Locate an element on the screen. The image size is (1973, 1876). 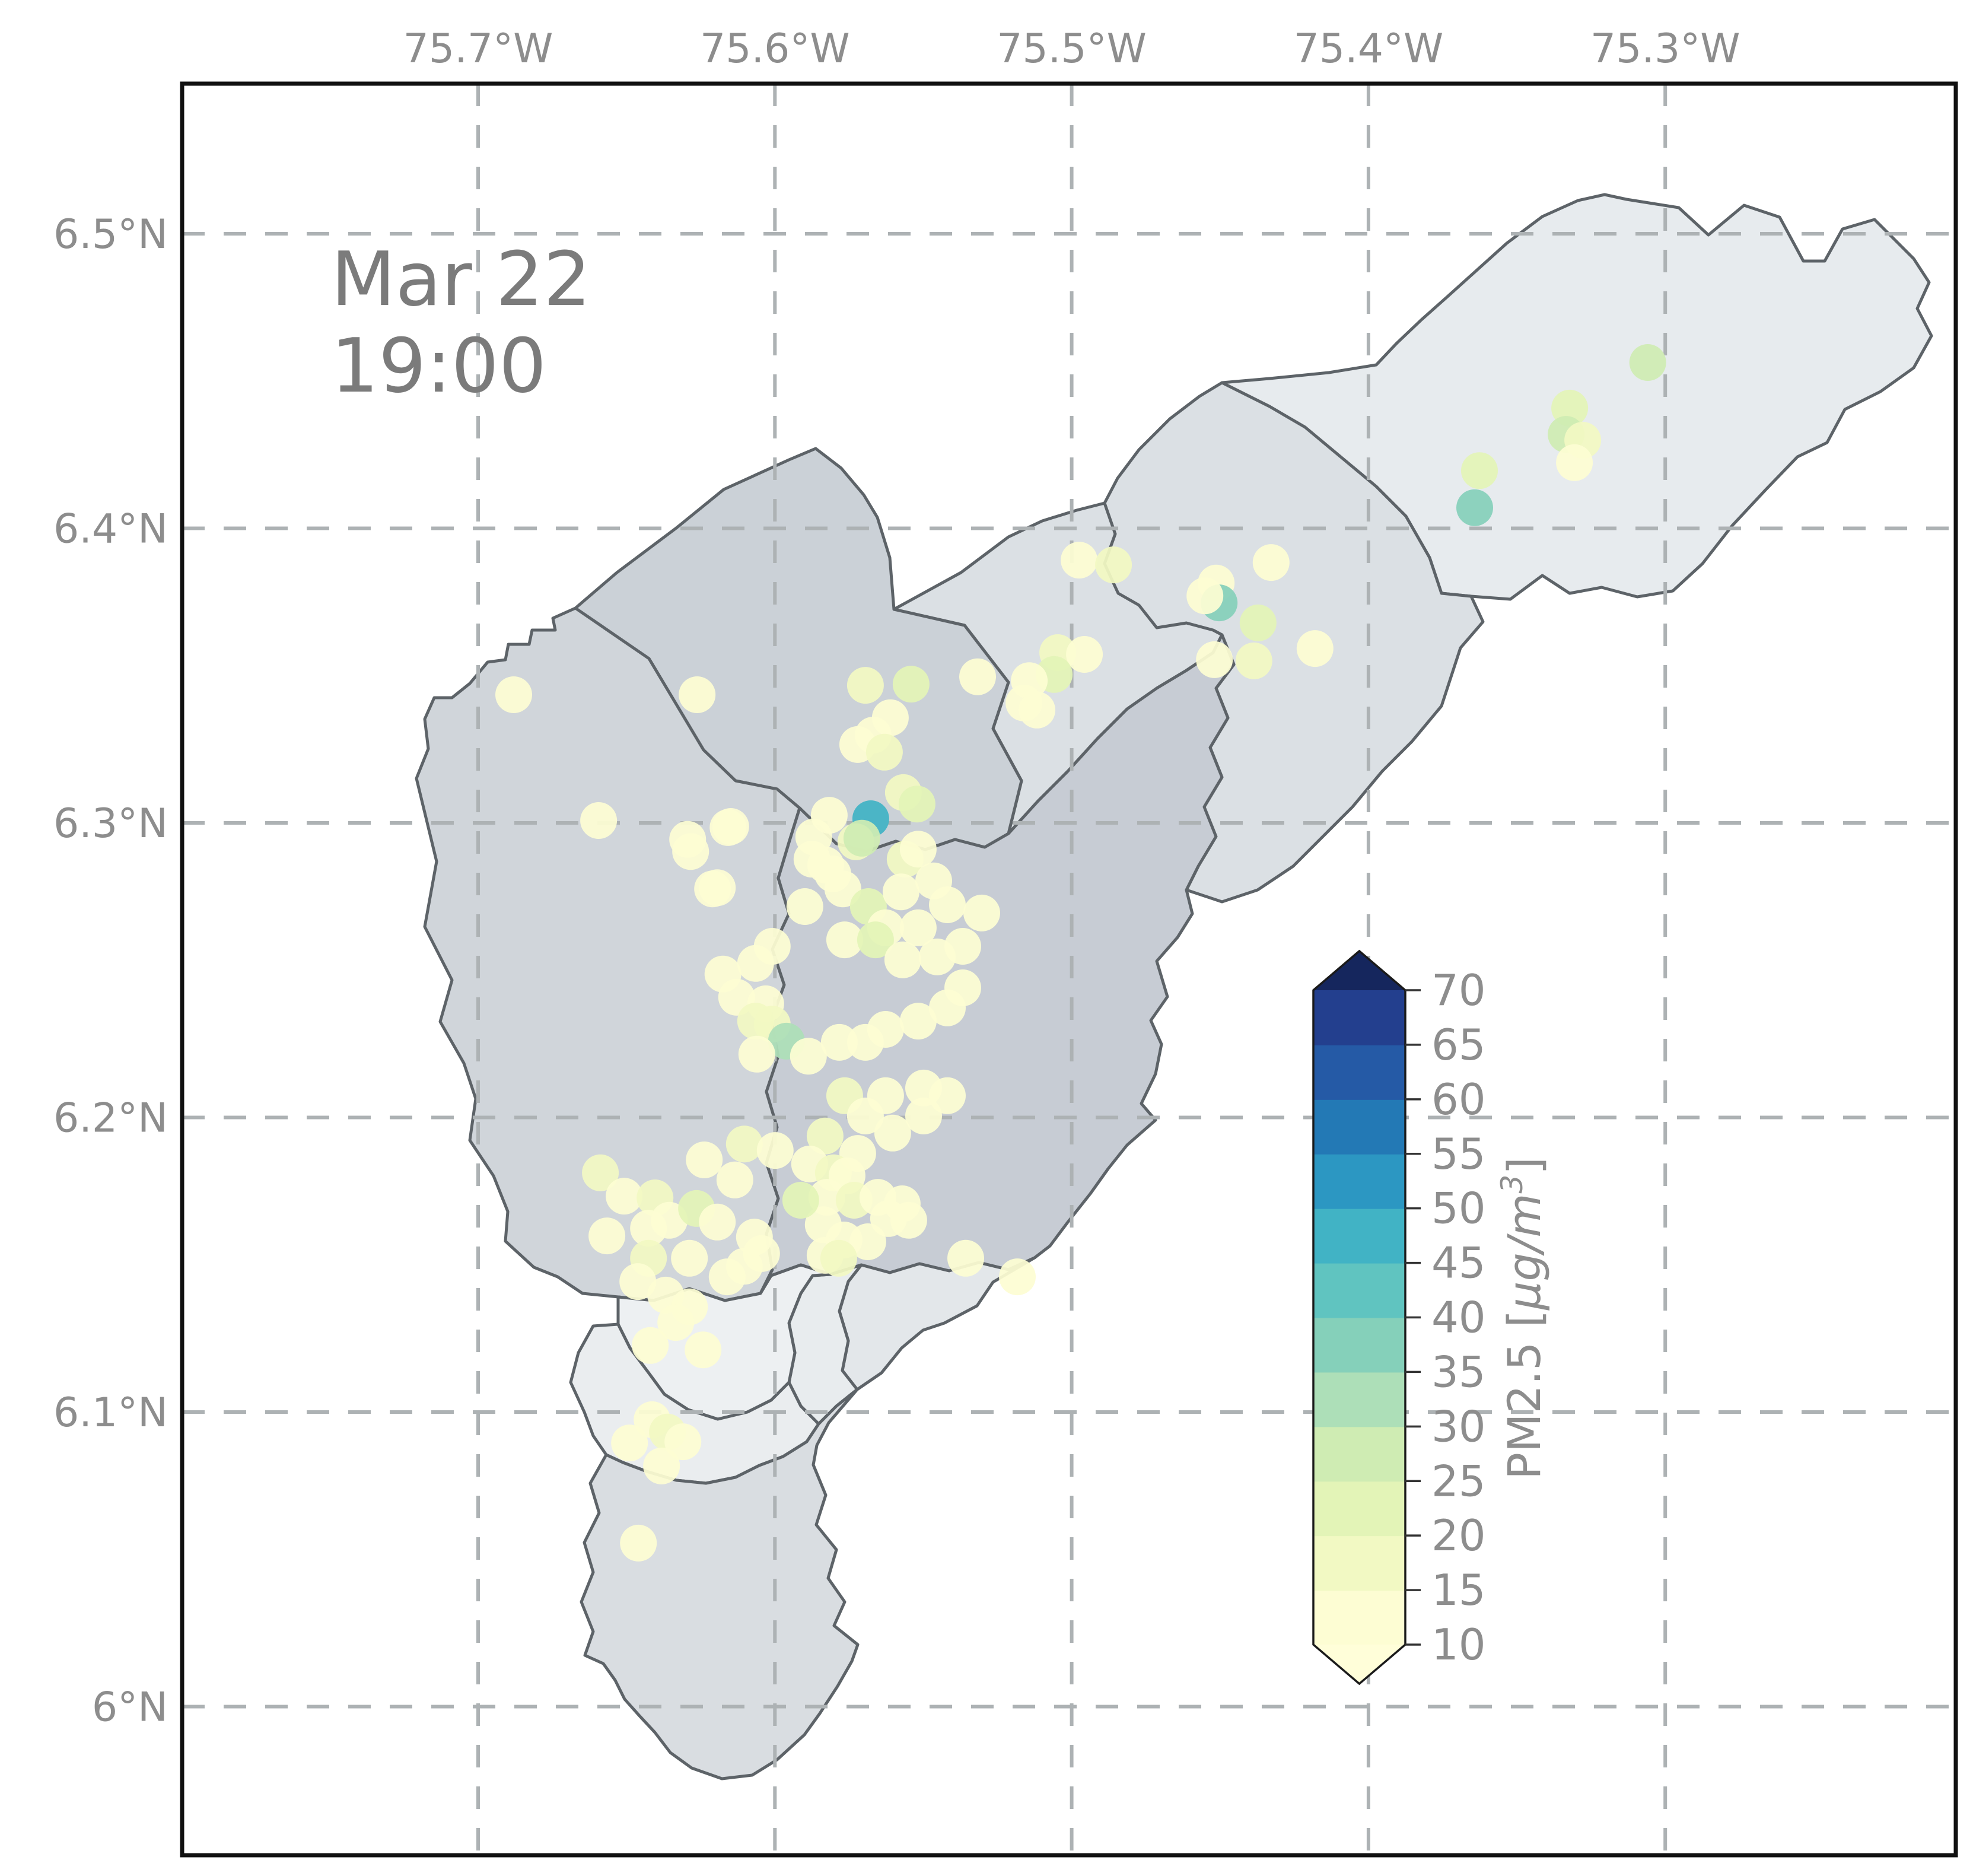
region-south-tail is located at coordinates (720, 1584).